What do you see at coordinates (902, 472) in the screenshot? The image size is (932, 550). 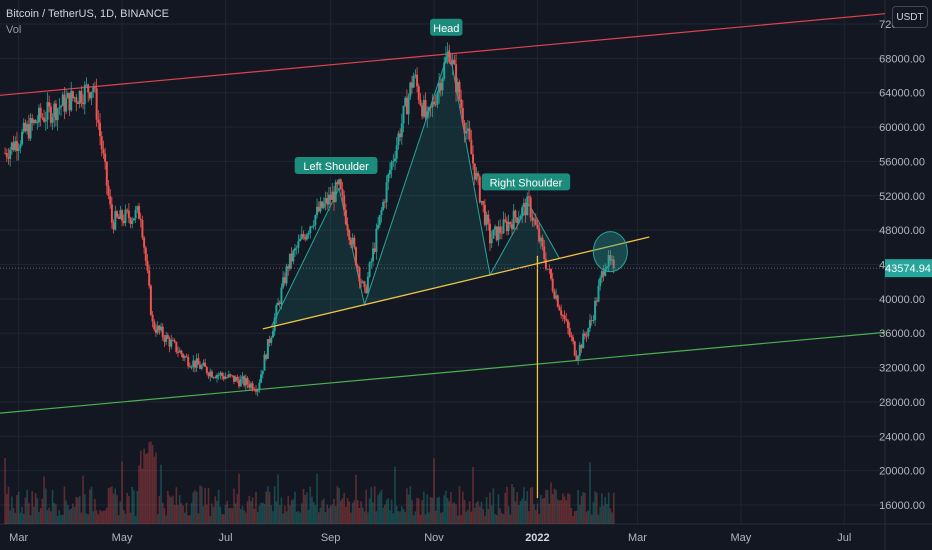 I see `y-tick-label: 20000.00` at bounding box center [902, 472].